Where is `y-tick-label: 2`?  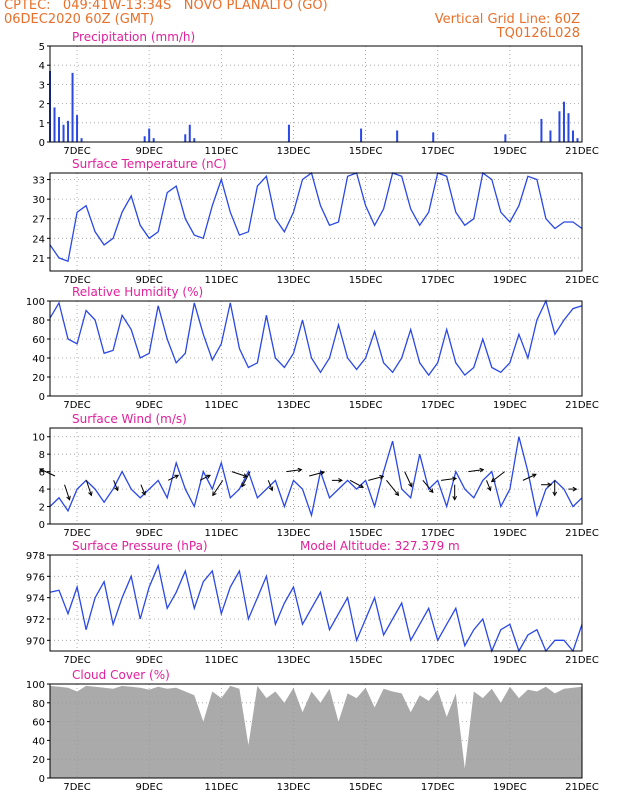 y-tick-label: 2 is located at coordinates (42, 105).